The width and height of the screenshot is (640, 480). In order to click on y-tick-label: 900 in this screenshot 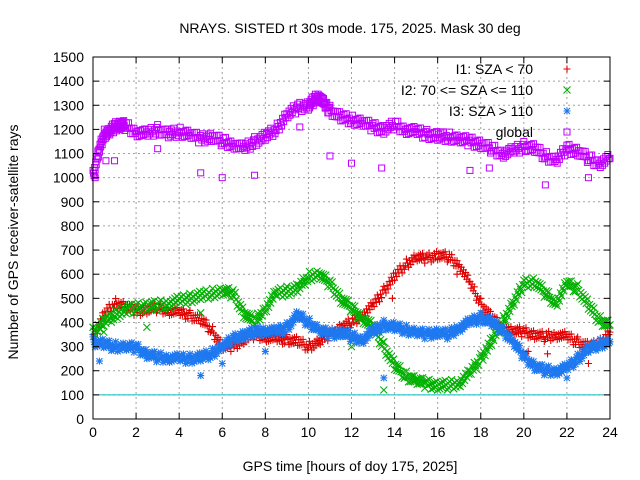, I will do `click(73, 202)`.